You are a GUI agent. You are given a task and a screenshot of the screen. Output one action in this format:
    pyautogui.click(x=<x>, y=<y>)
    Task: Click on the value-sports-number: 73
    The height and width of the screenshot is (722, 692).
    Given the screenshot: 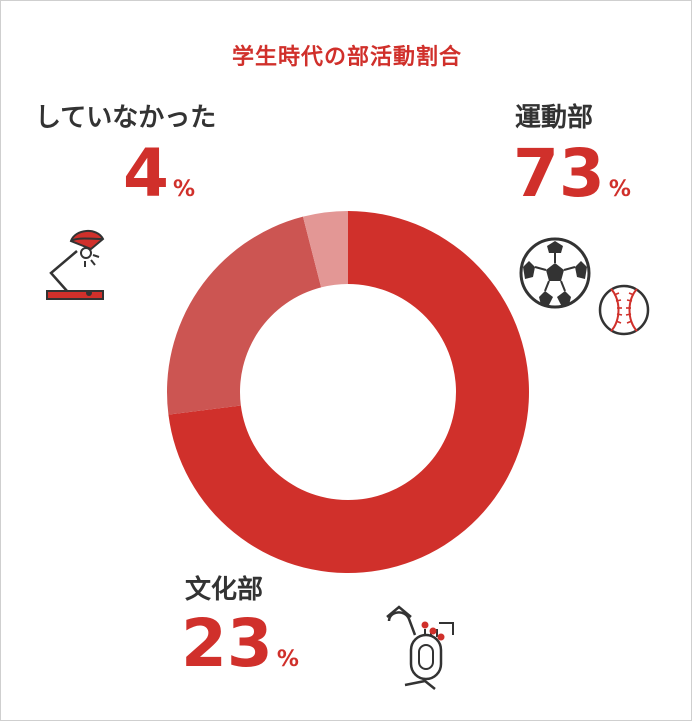 What is the action you would take?
    pyautogui.click(x=559, y=173)
    